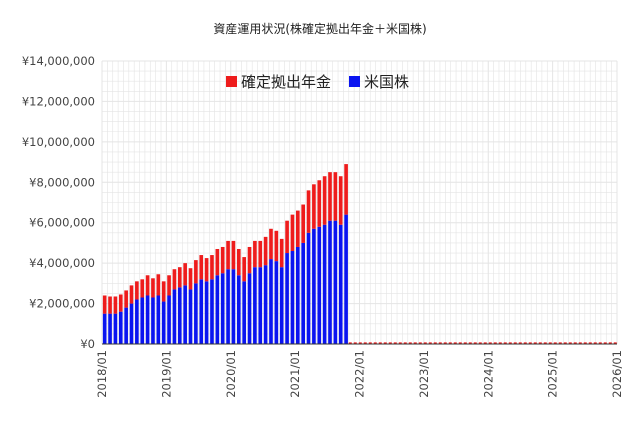 The height and width of the screenshot is (430, 640). I want to click on bar-dc-pension-2019/01, so click(169, 285).